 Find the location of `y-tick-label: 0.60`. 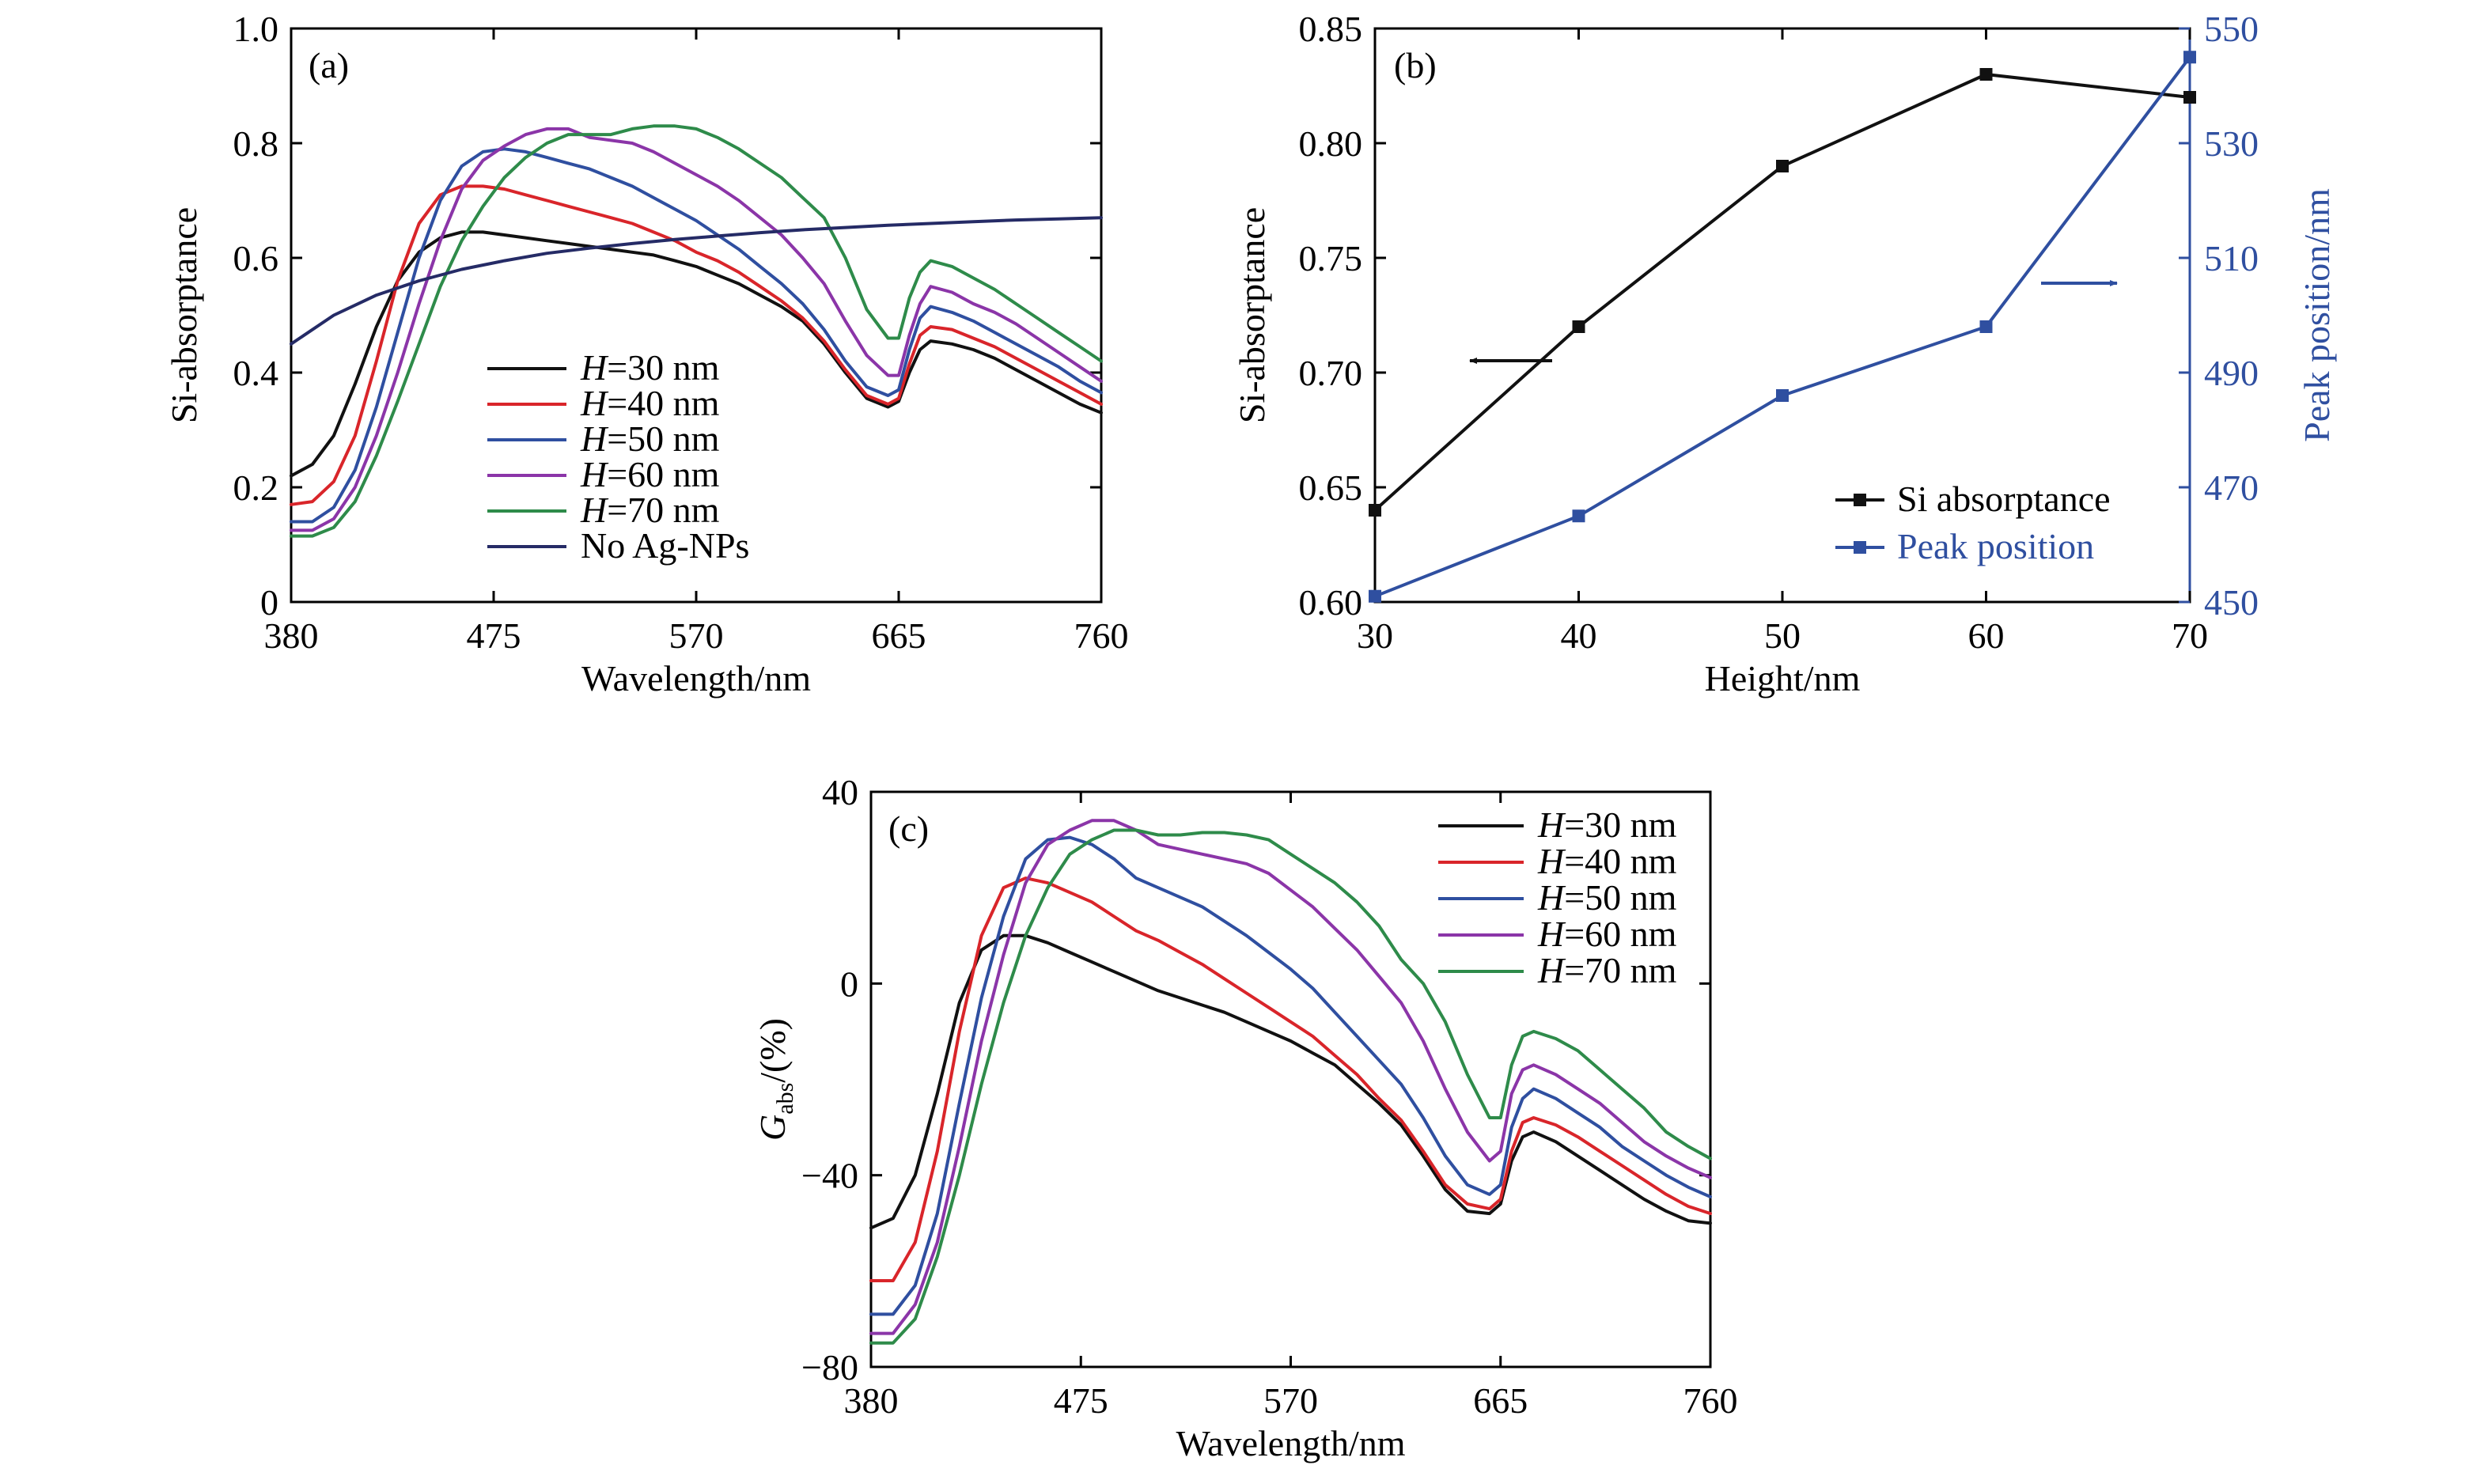

y-tick-label: 0.60 is located at coordinates (1331, 602).